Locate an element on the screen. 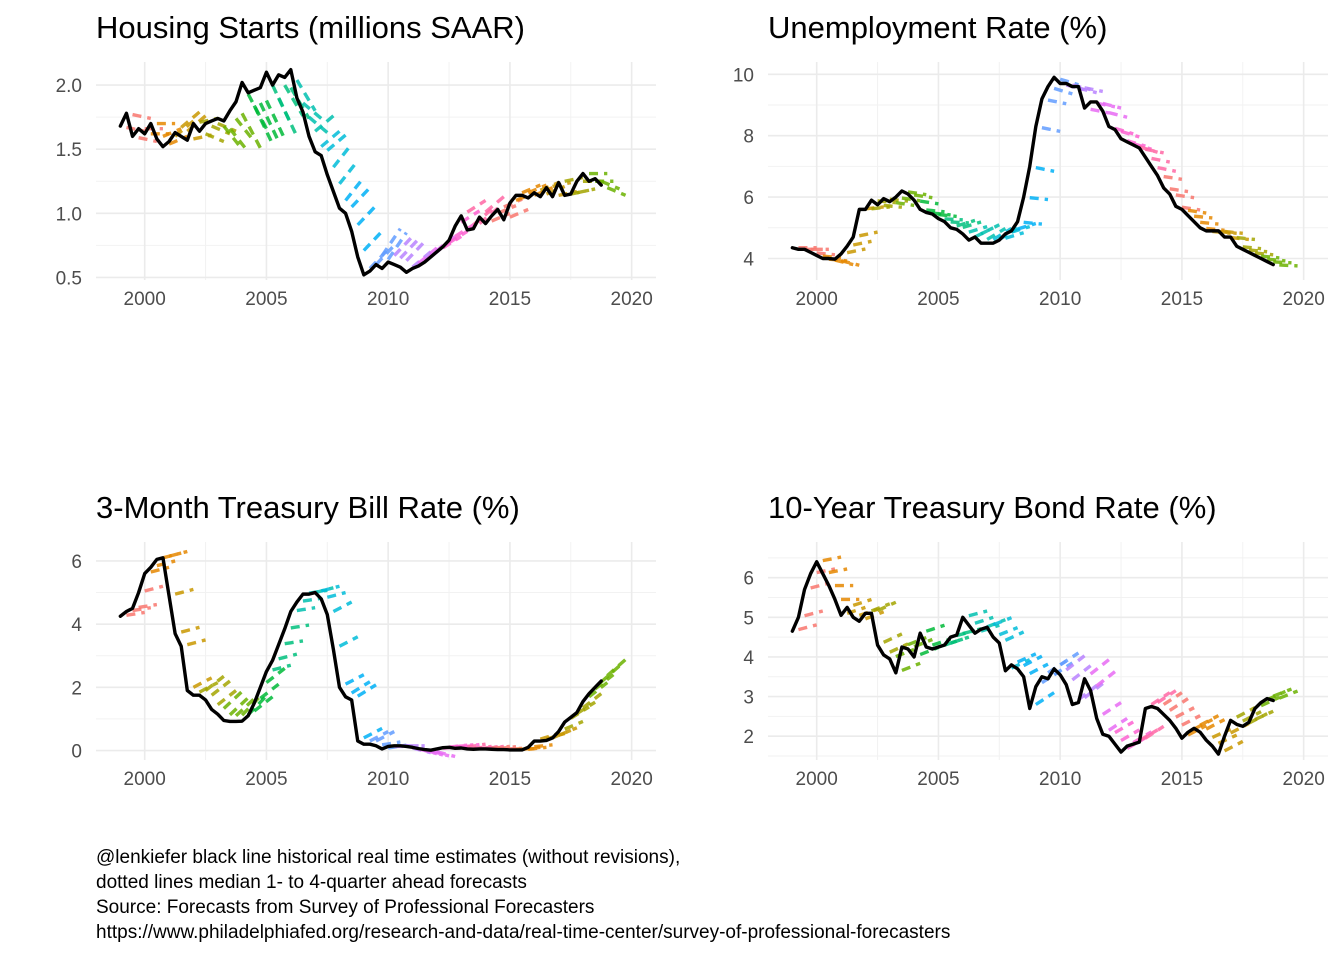  y-tick-label: 1.5 is located at coordinates (69, 150).